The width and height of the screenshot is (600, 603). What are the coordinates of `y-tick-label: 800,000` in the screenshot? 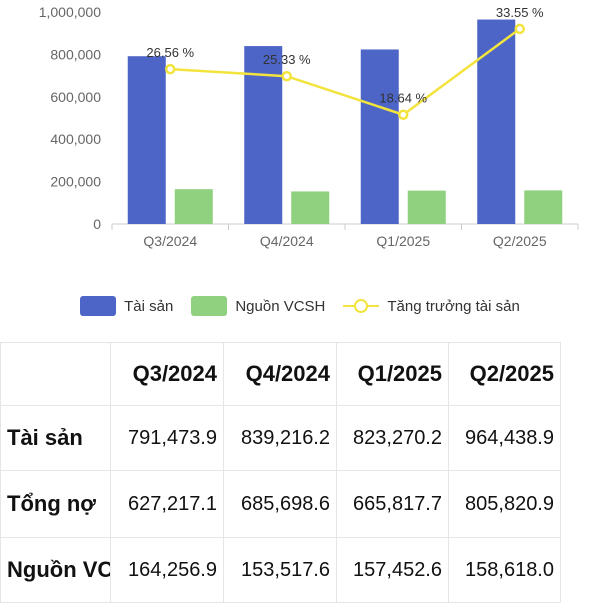 It's located at (75, 54).